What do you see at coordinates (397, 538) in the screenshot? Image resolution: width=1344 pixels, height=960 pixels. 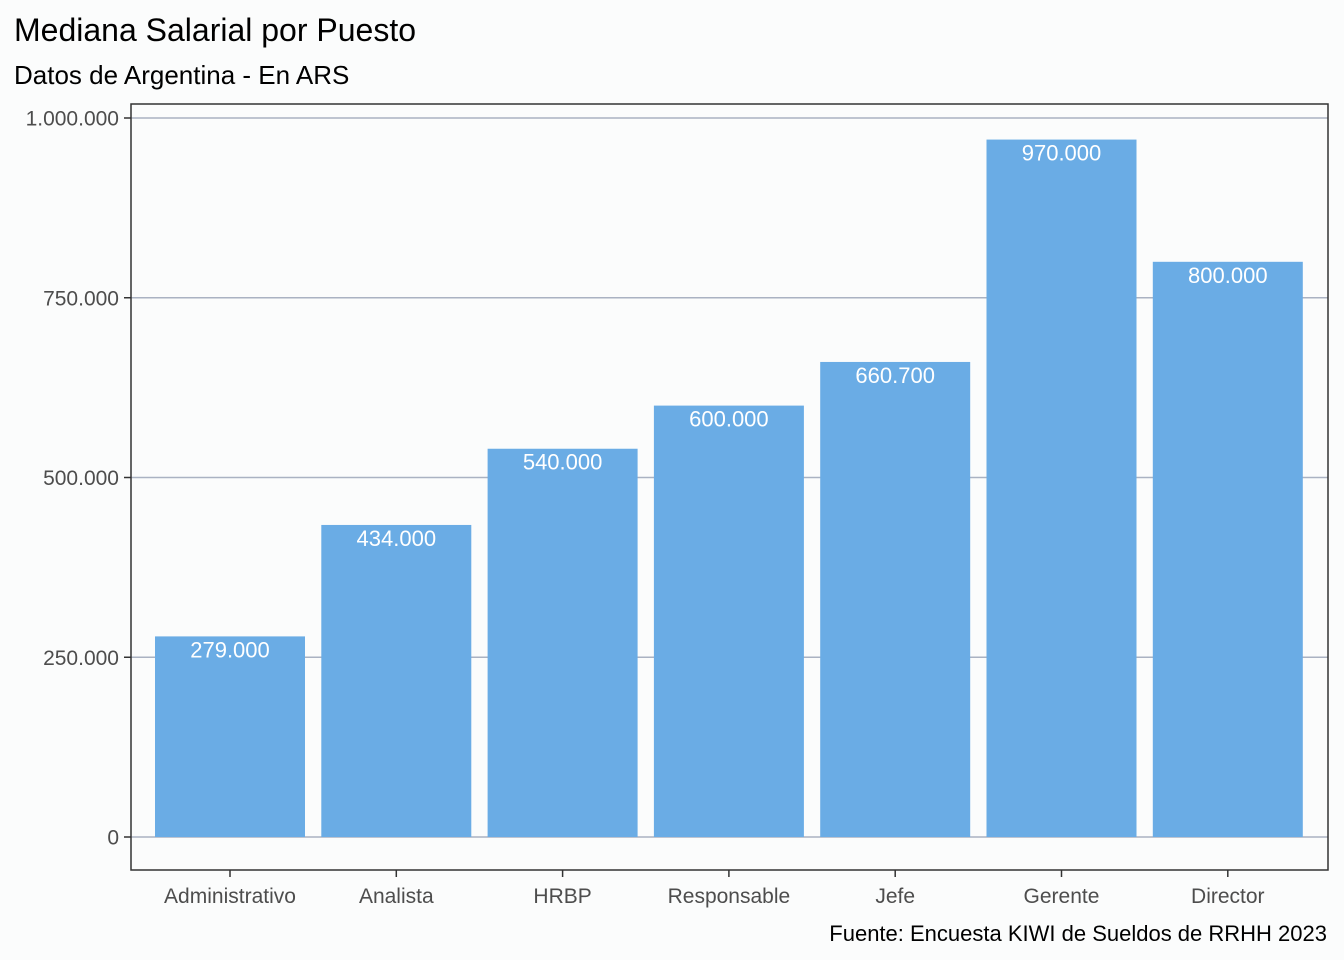 I see `bar-value-label: 434.000` at bounding box center [397, 538].